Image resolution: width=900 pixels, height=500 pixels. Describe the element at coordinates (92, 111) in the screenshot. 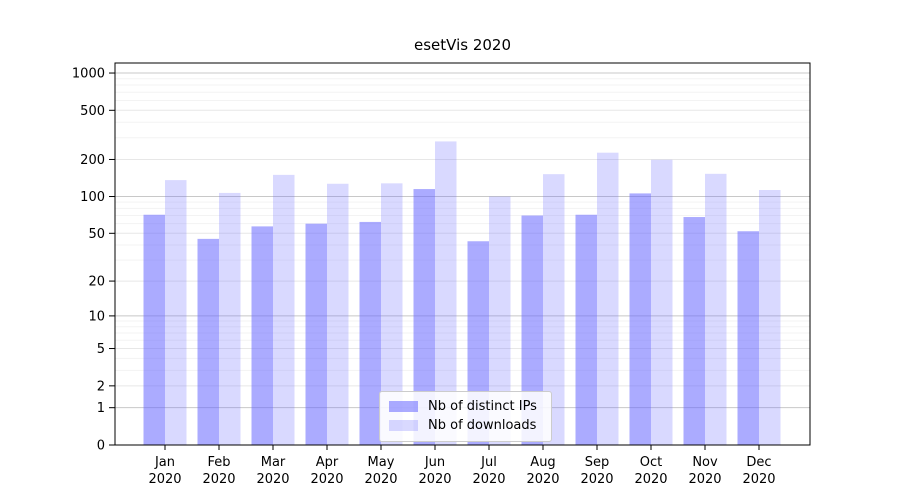

I see `y-tick-label: 500` at that location.